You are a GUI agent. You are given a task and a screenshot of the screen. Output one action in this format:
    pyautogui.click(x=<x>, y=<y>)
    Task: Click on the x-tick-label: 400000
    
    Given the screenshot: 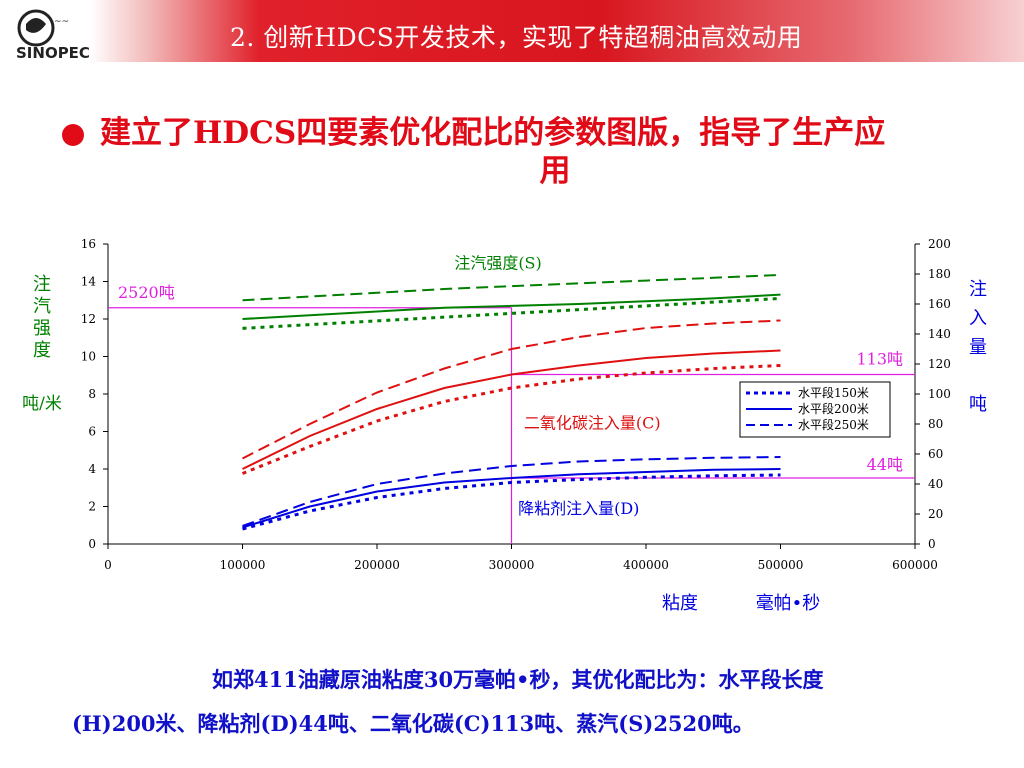 What is the action you would take?
    pyautogui.click(x=646, y=565)
    